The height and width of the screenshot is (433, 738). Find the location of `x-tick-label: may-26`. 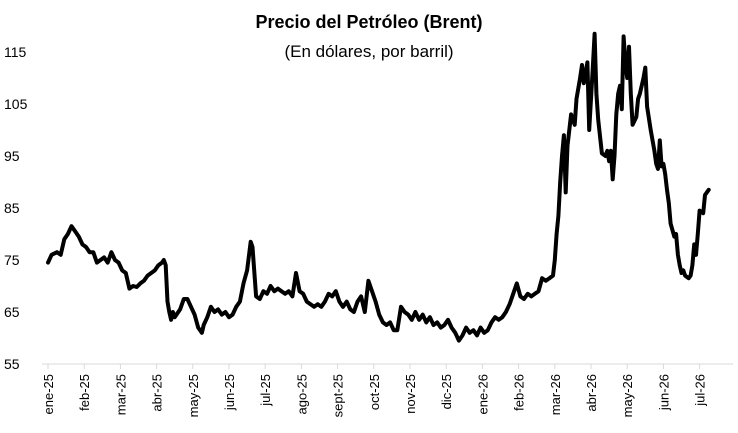

x-tick-label: may-26 is located at coordinates (627, 395).